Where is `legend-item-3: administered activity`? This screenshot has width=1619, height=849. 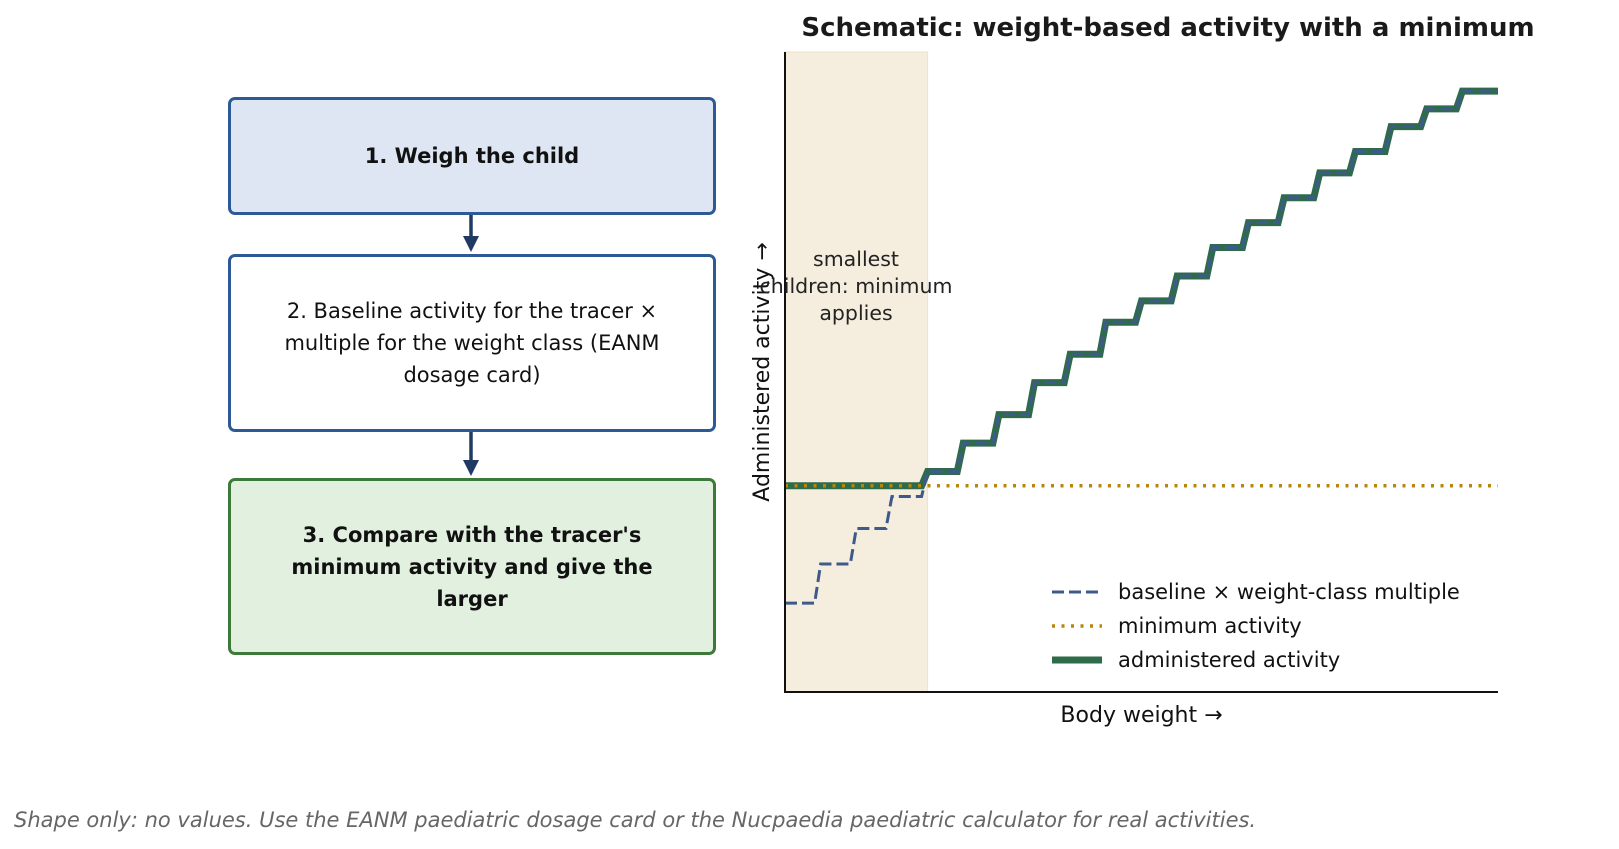 legend-item-3: administered activity is located at coordinates (1196, 660).